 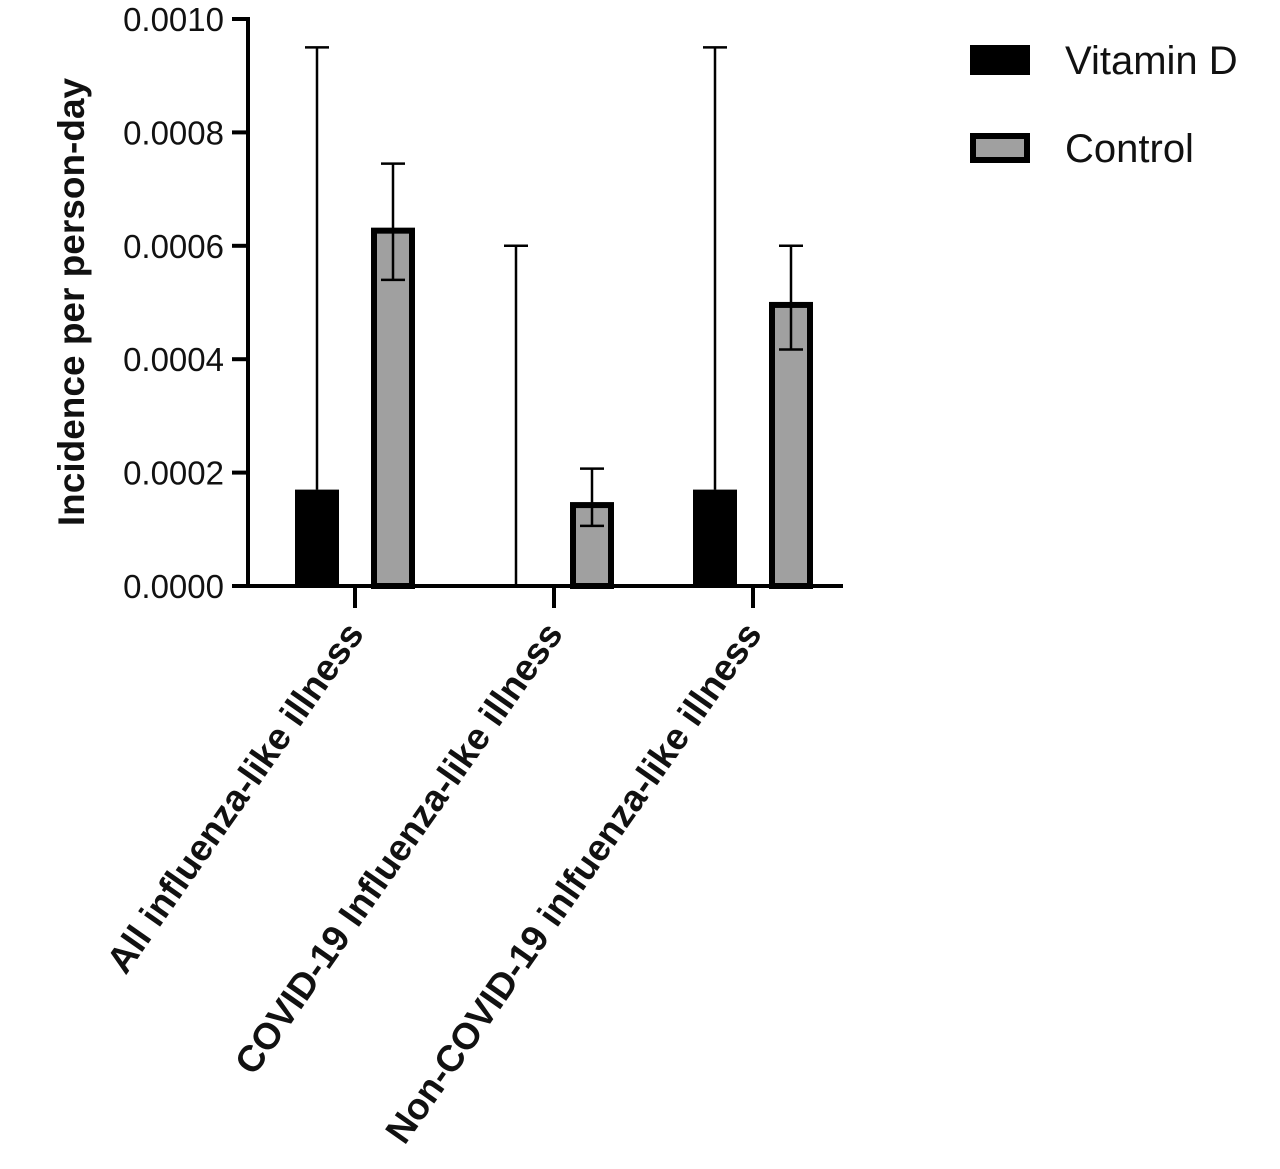 I want to click on legend-label: Control, so click(x=1129, y=149).